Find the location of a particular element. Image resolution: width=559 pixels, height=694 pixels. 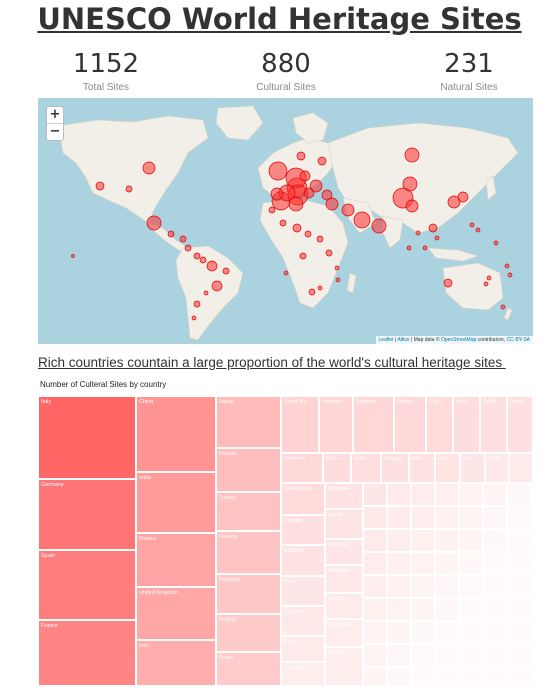

treemap-tile: Germany is located at coordinates (87, 514).